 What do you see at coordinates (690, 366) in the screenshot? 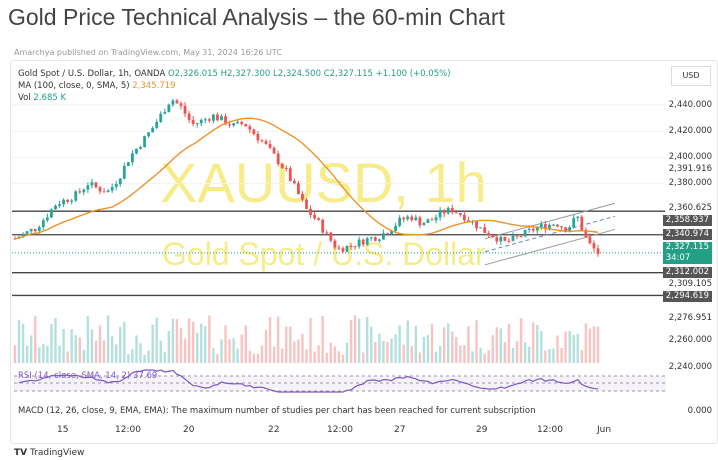
I see `price-tick: 2,240.000` at bounding box center [690, 366].